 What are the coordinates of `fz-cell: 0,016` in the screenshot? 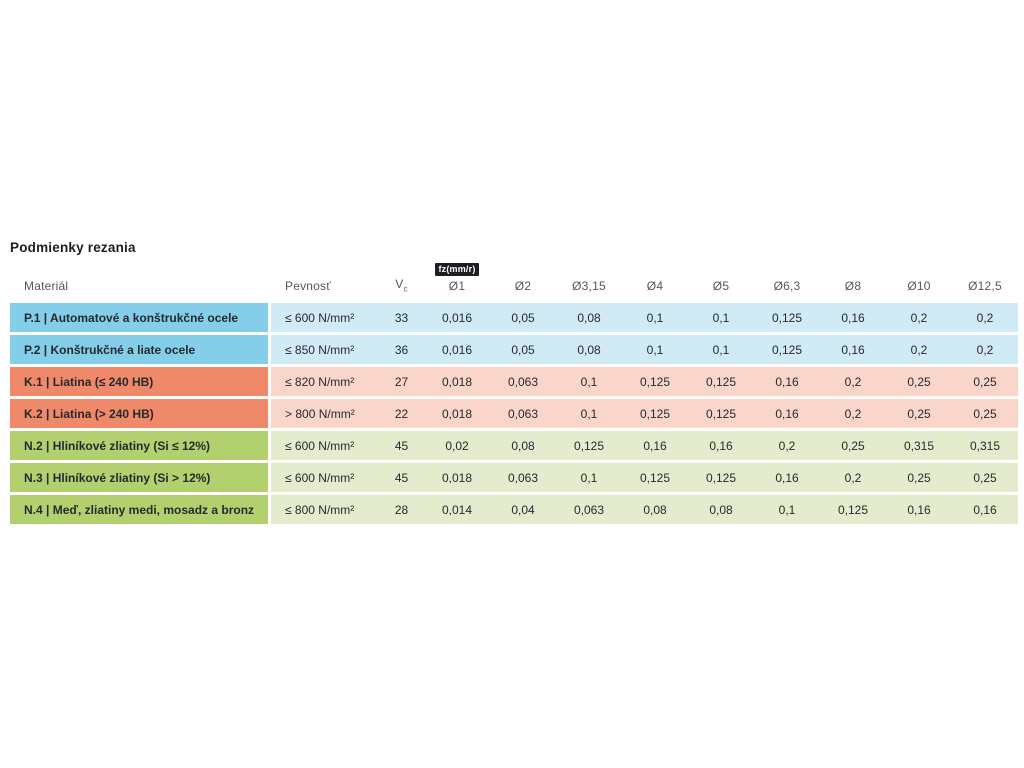 It's located at (457, 349).